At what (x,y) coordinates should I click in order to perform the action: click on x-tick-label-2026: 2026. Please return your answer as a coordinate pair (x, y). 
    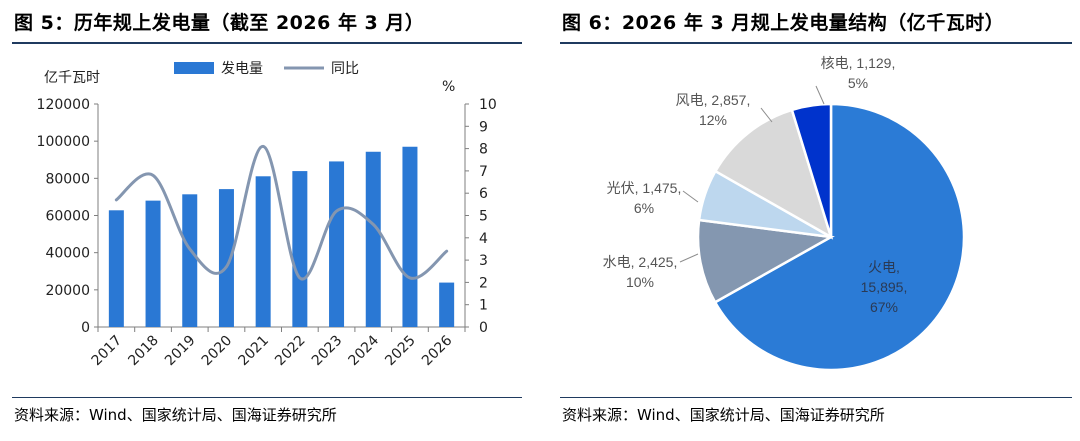
    Looking at the image, I should click on (437, 350).